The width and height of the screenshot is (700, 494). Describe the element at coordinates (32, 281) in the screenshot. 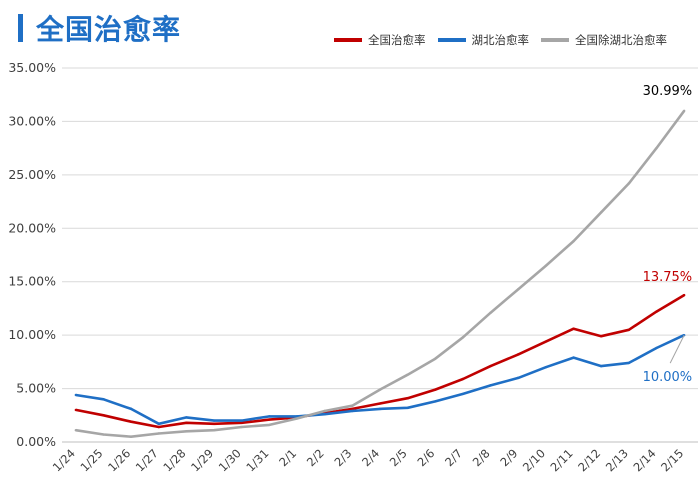

I see `y-tick-label: 15.00%` at that location.